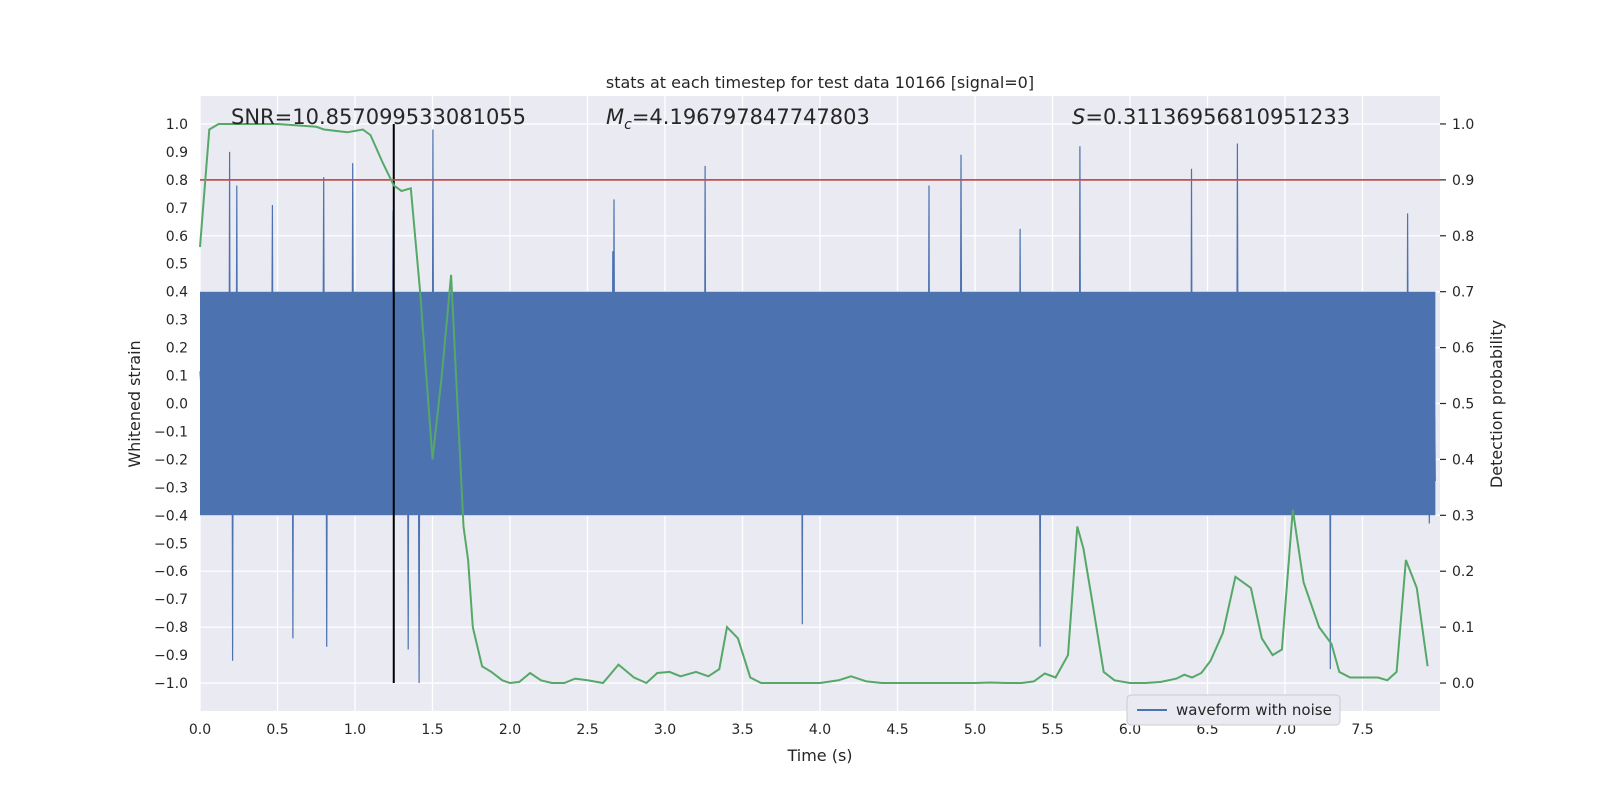 The image size is (1600, 800). What do you see at coordinates (171, 572) in the screenshot?
I see `y-tick-label: −0.6` at bounding box center [171, 572].